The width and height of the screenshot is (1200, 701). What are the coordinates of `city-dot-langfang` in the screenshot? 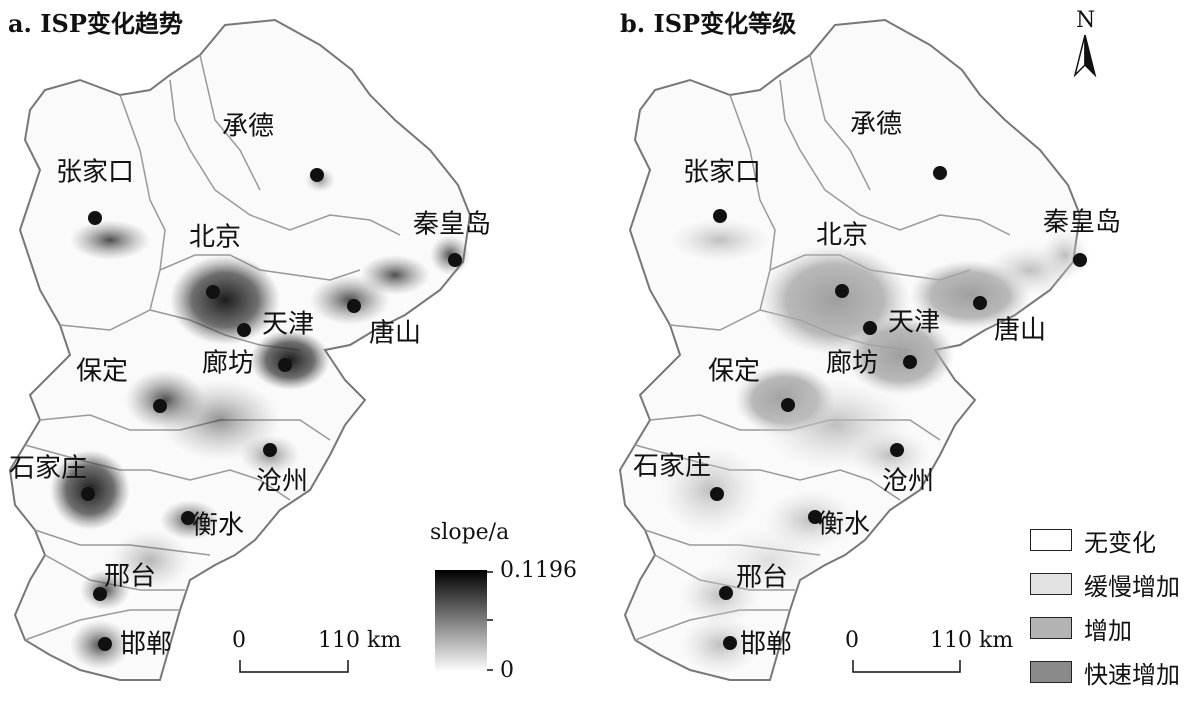 It's located at (285, 365).